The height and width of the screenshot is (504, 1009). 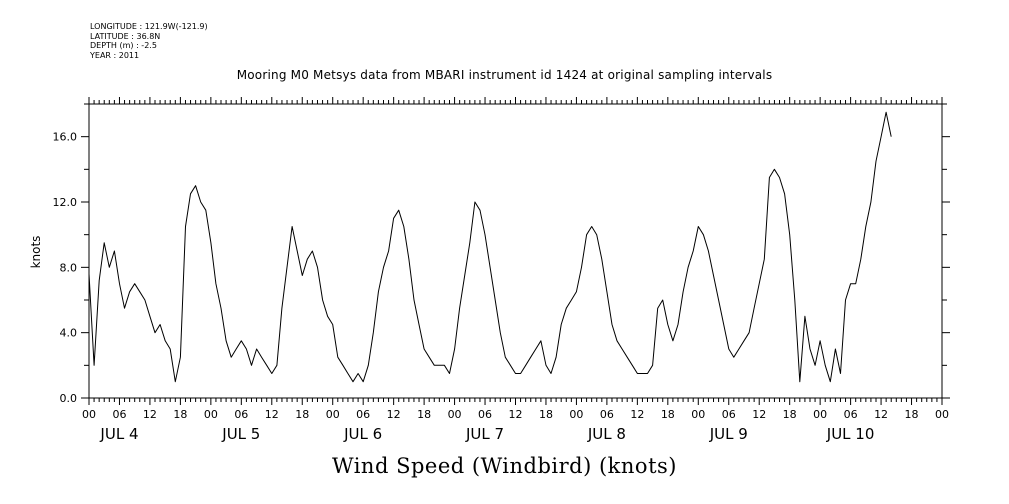 What do you see at coordinates (125, 36) in the screenshot?
I see `latitude-label: LATITUDE : 36.8N` at bounding box center [125, 36].